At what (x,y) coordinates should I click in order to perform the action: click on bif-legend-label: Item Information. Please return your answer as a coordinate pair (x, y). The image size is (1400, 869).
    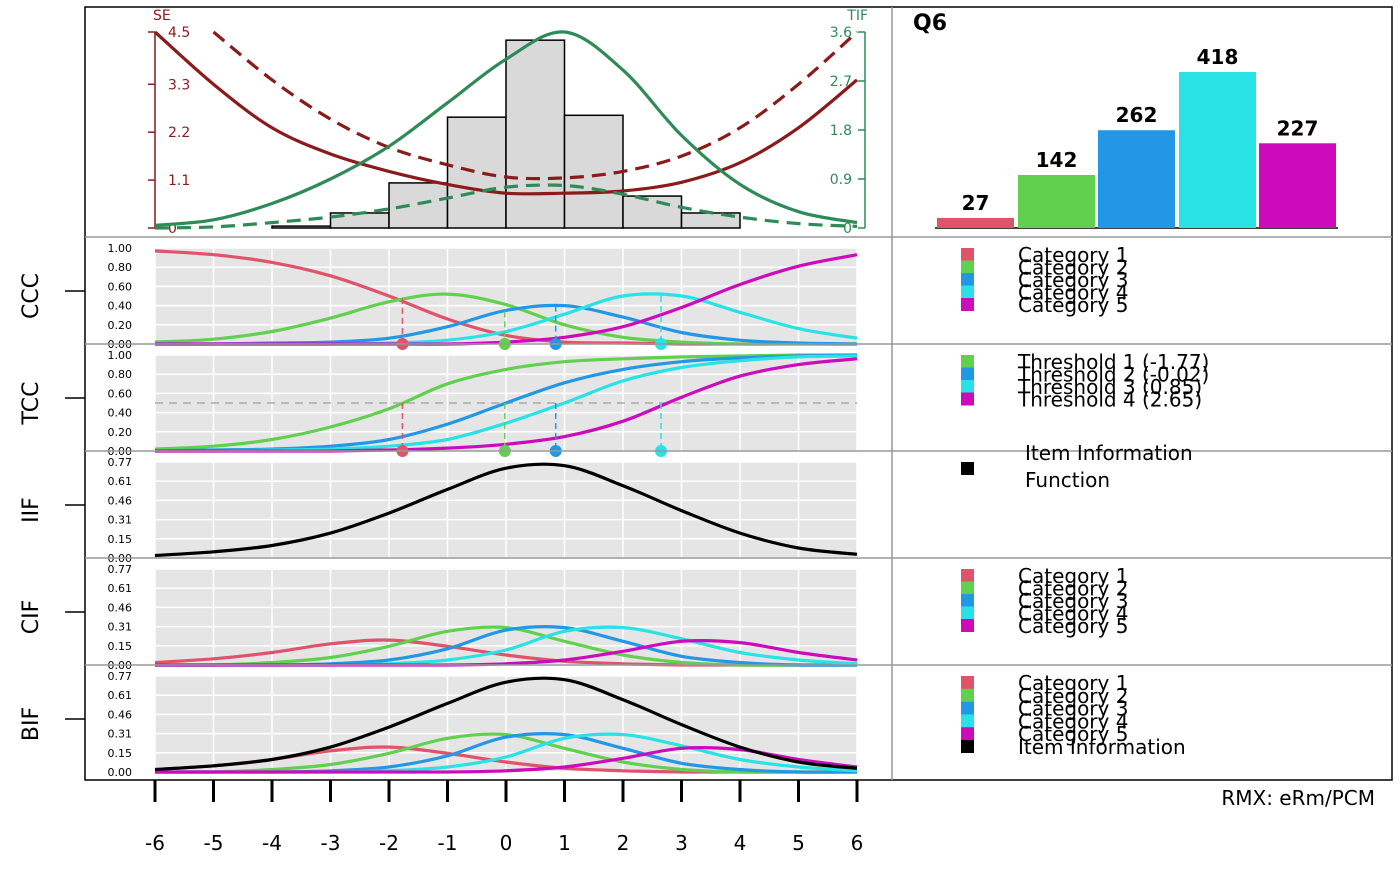
    Looking at the image, I should click on (1102, 747).